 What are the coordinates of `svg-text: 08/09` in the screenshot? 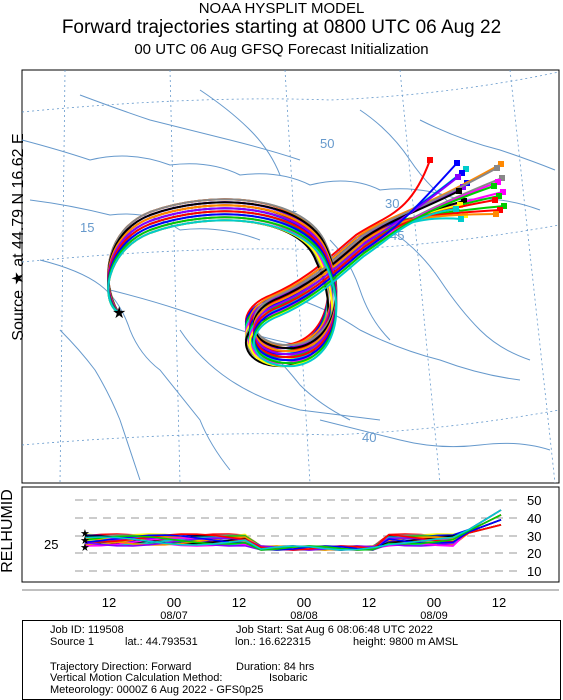 It's located at (434, 616).